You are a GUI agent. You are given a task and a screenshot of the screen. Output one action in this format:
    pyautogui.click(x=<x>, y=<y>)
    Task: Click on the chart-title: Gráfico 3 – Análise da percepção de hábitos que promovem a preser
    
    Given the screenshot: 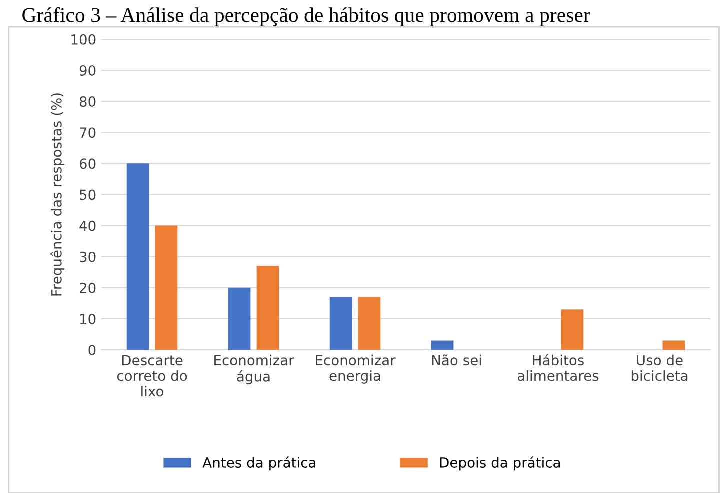 What is the action you would take?
    pyautogui.click(x=306, y=16)
    